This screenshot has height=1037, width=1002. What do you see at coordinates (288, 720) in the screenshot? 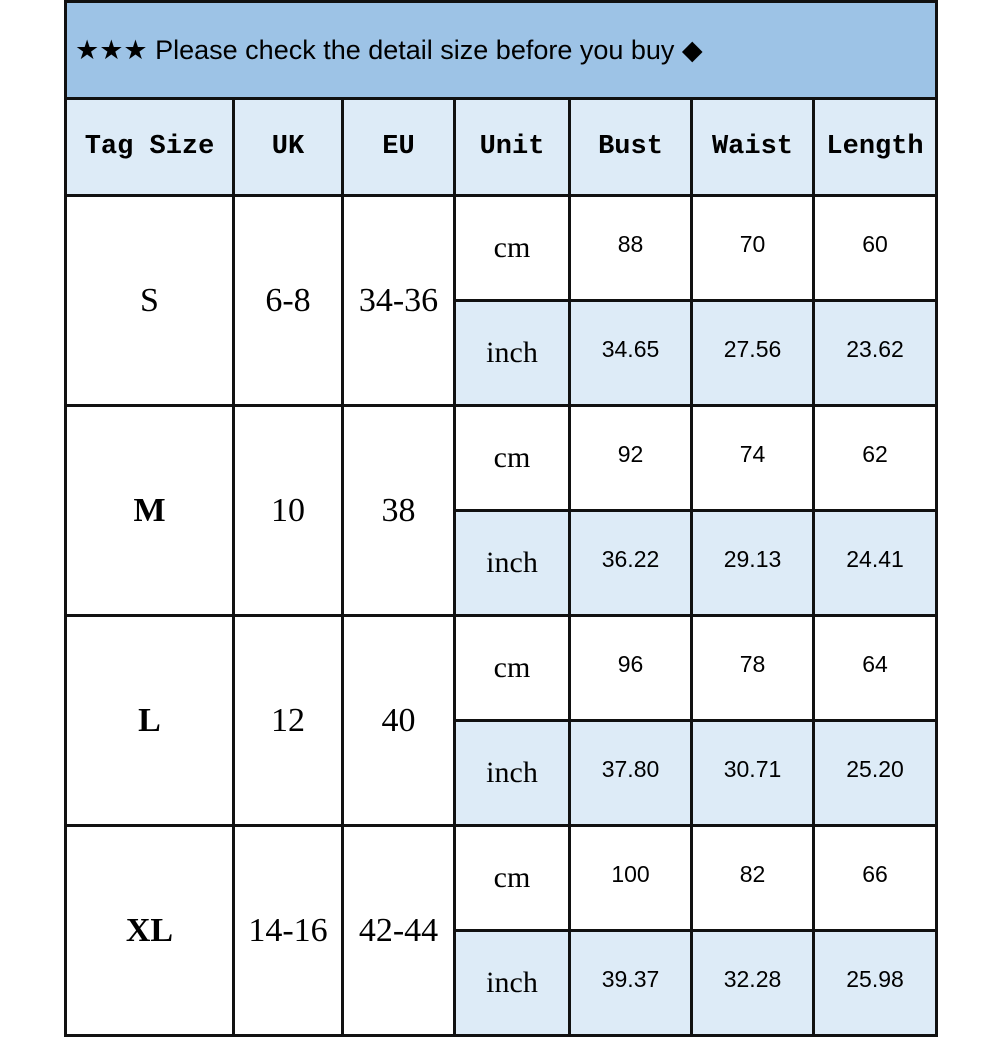
I see `uk-size-cell: 12` at bounding box center [288, 720].